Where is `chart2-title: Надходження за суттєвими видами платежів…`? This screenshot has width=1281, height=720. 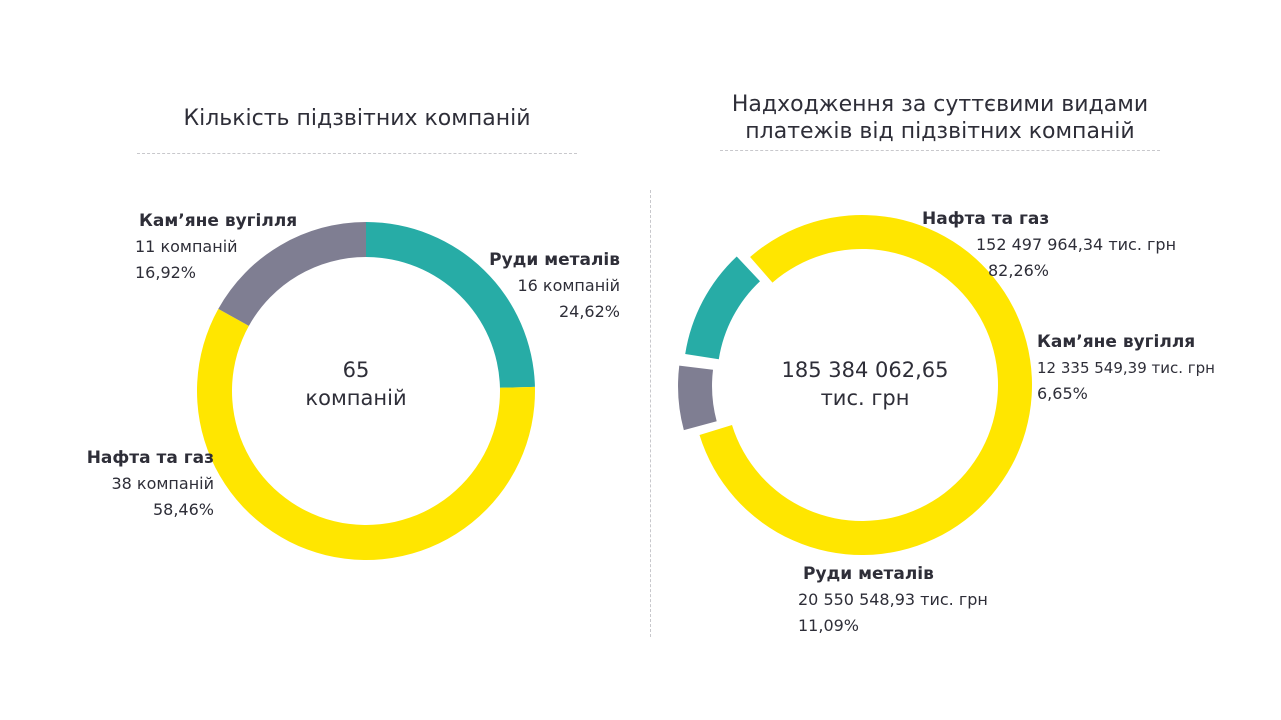 chart2-title: Надходження за суттєвими видами платежів… is located at coordinates (940, 118).